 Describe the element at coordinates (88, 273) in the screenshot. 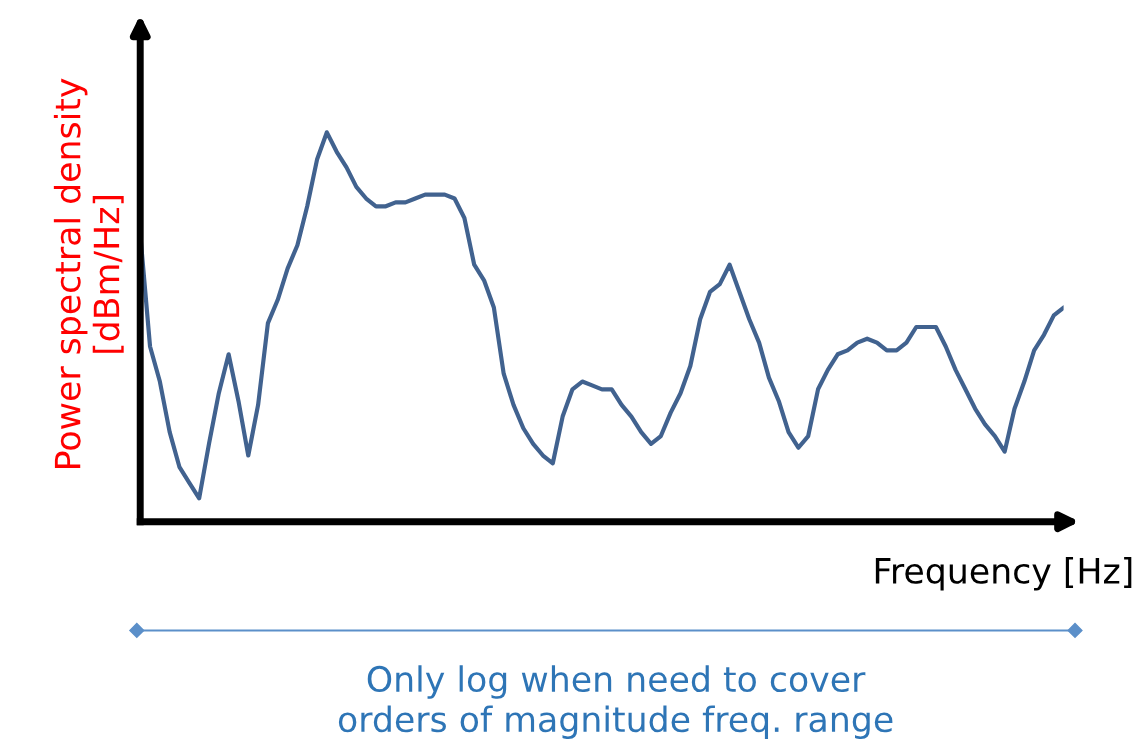

I see `y-axis-title: Power spectral density [dBm/Hz]` at that location.